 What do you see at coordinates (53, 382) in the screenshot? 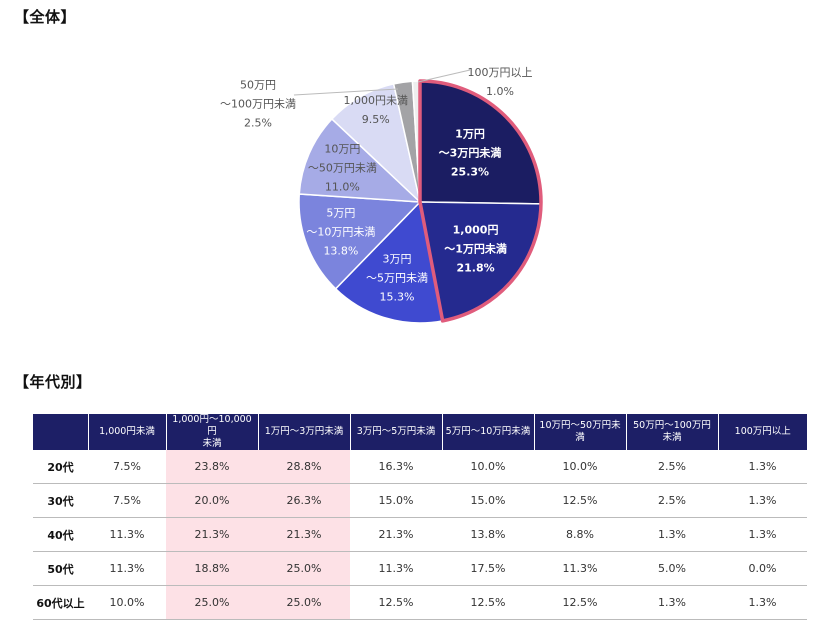
I see `age-heading: 【年代別】` at bounding box center [53, 382].